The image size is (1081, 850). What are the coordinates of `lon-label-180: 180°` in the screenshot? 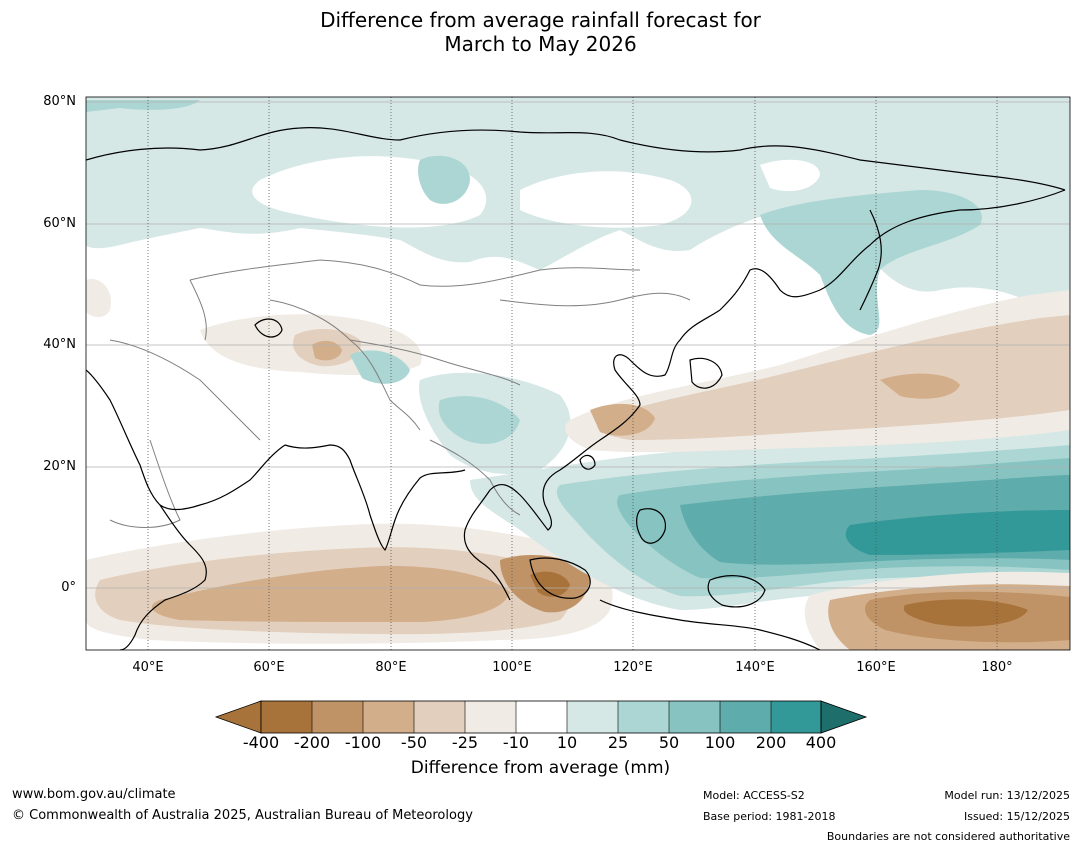 It's located at (997, 667).